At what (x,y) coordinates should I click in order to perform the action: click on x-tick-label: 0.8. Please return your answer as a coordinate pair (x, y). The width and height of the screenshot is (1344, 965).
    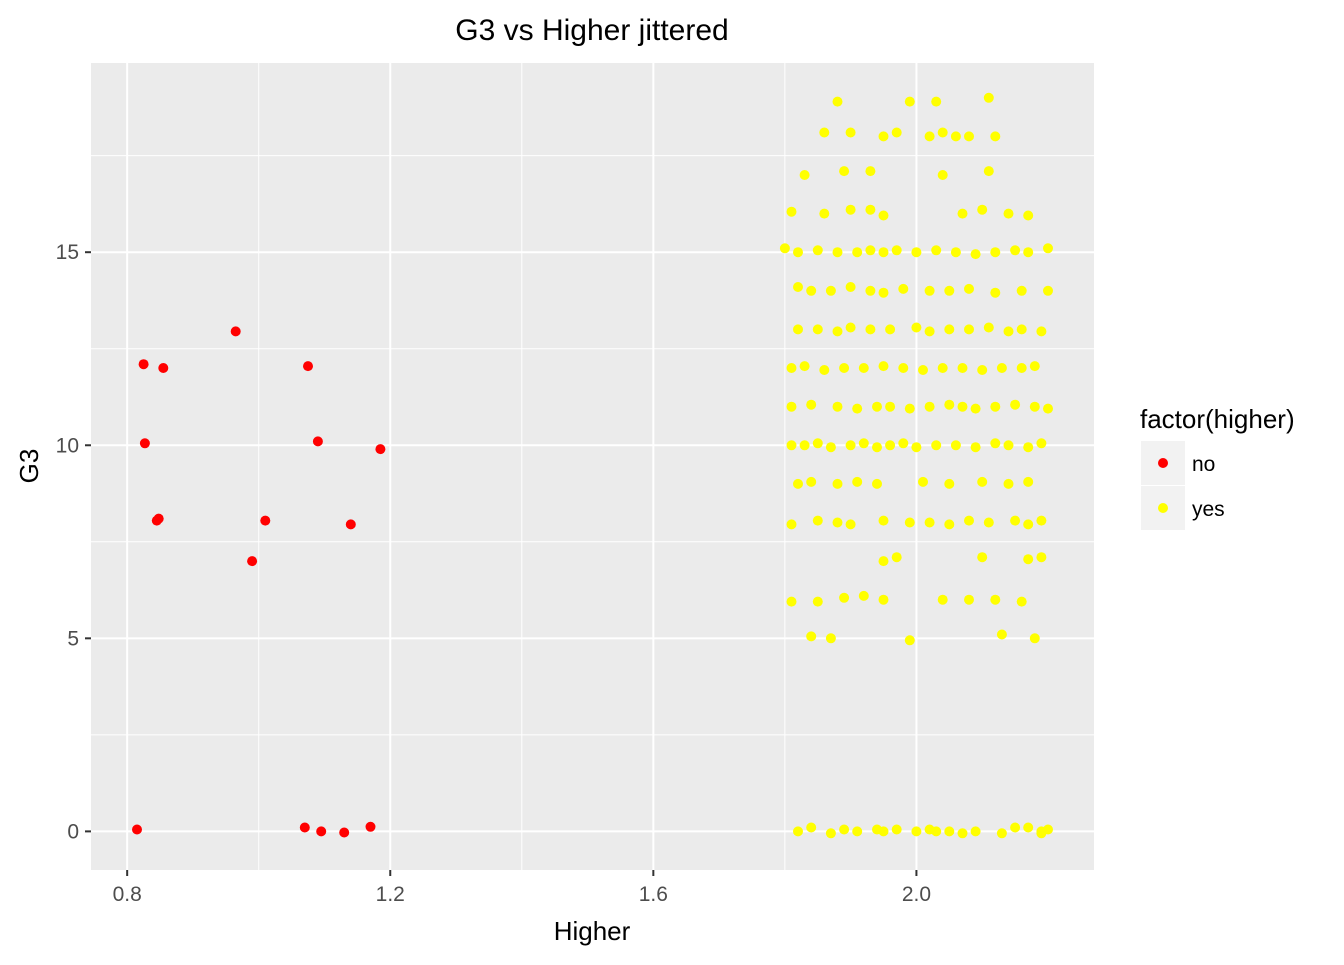
    Looking at the image, I should click on (127, 894).